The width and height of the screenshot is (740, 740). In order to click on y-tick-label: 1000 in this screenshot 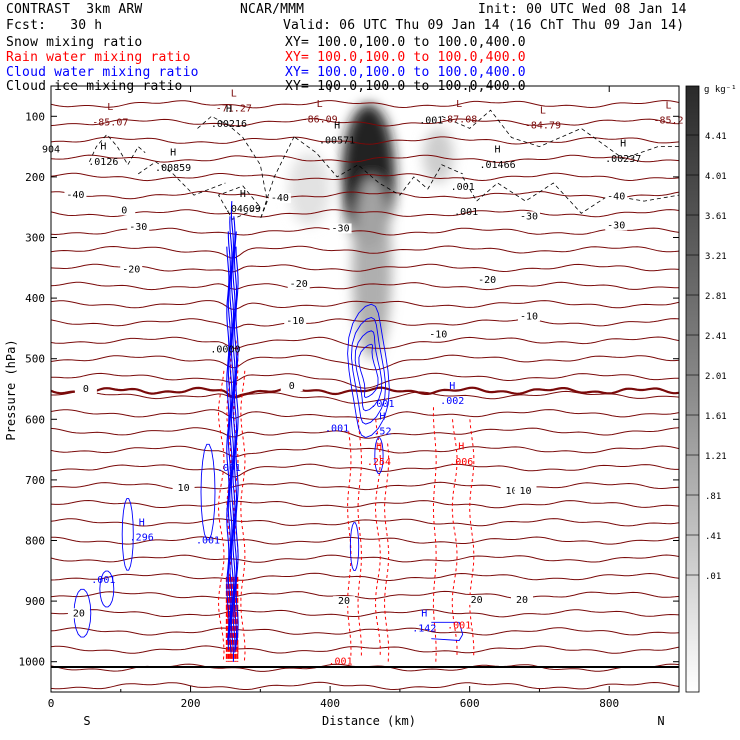, I will do `click(32, 662)`.